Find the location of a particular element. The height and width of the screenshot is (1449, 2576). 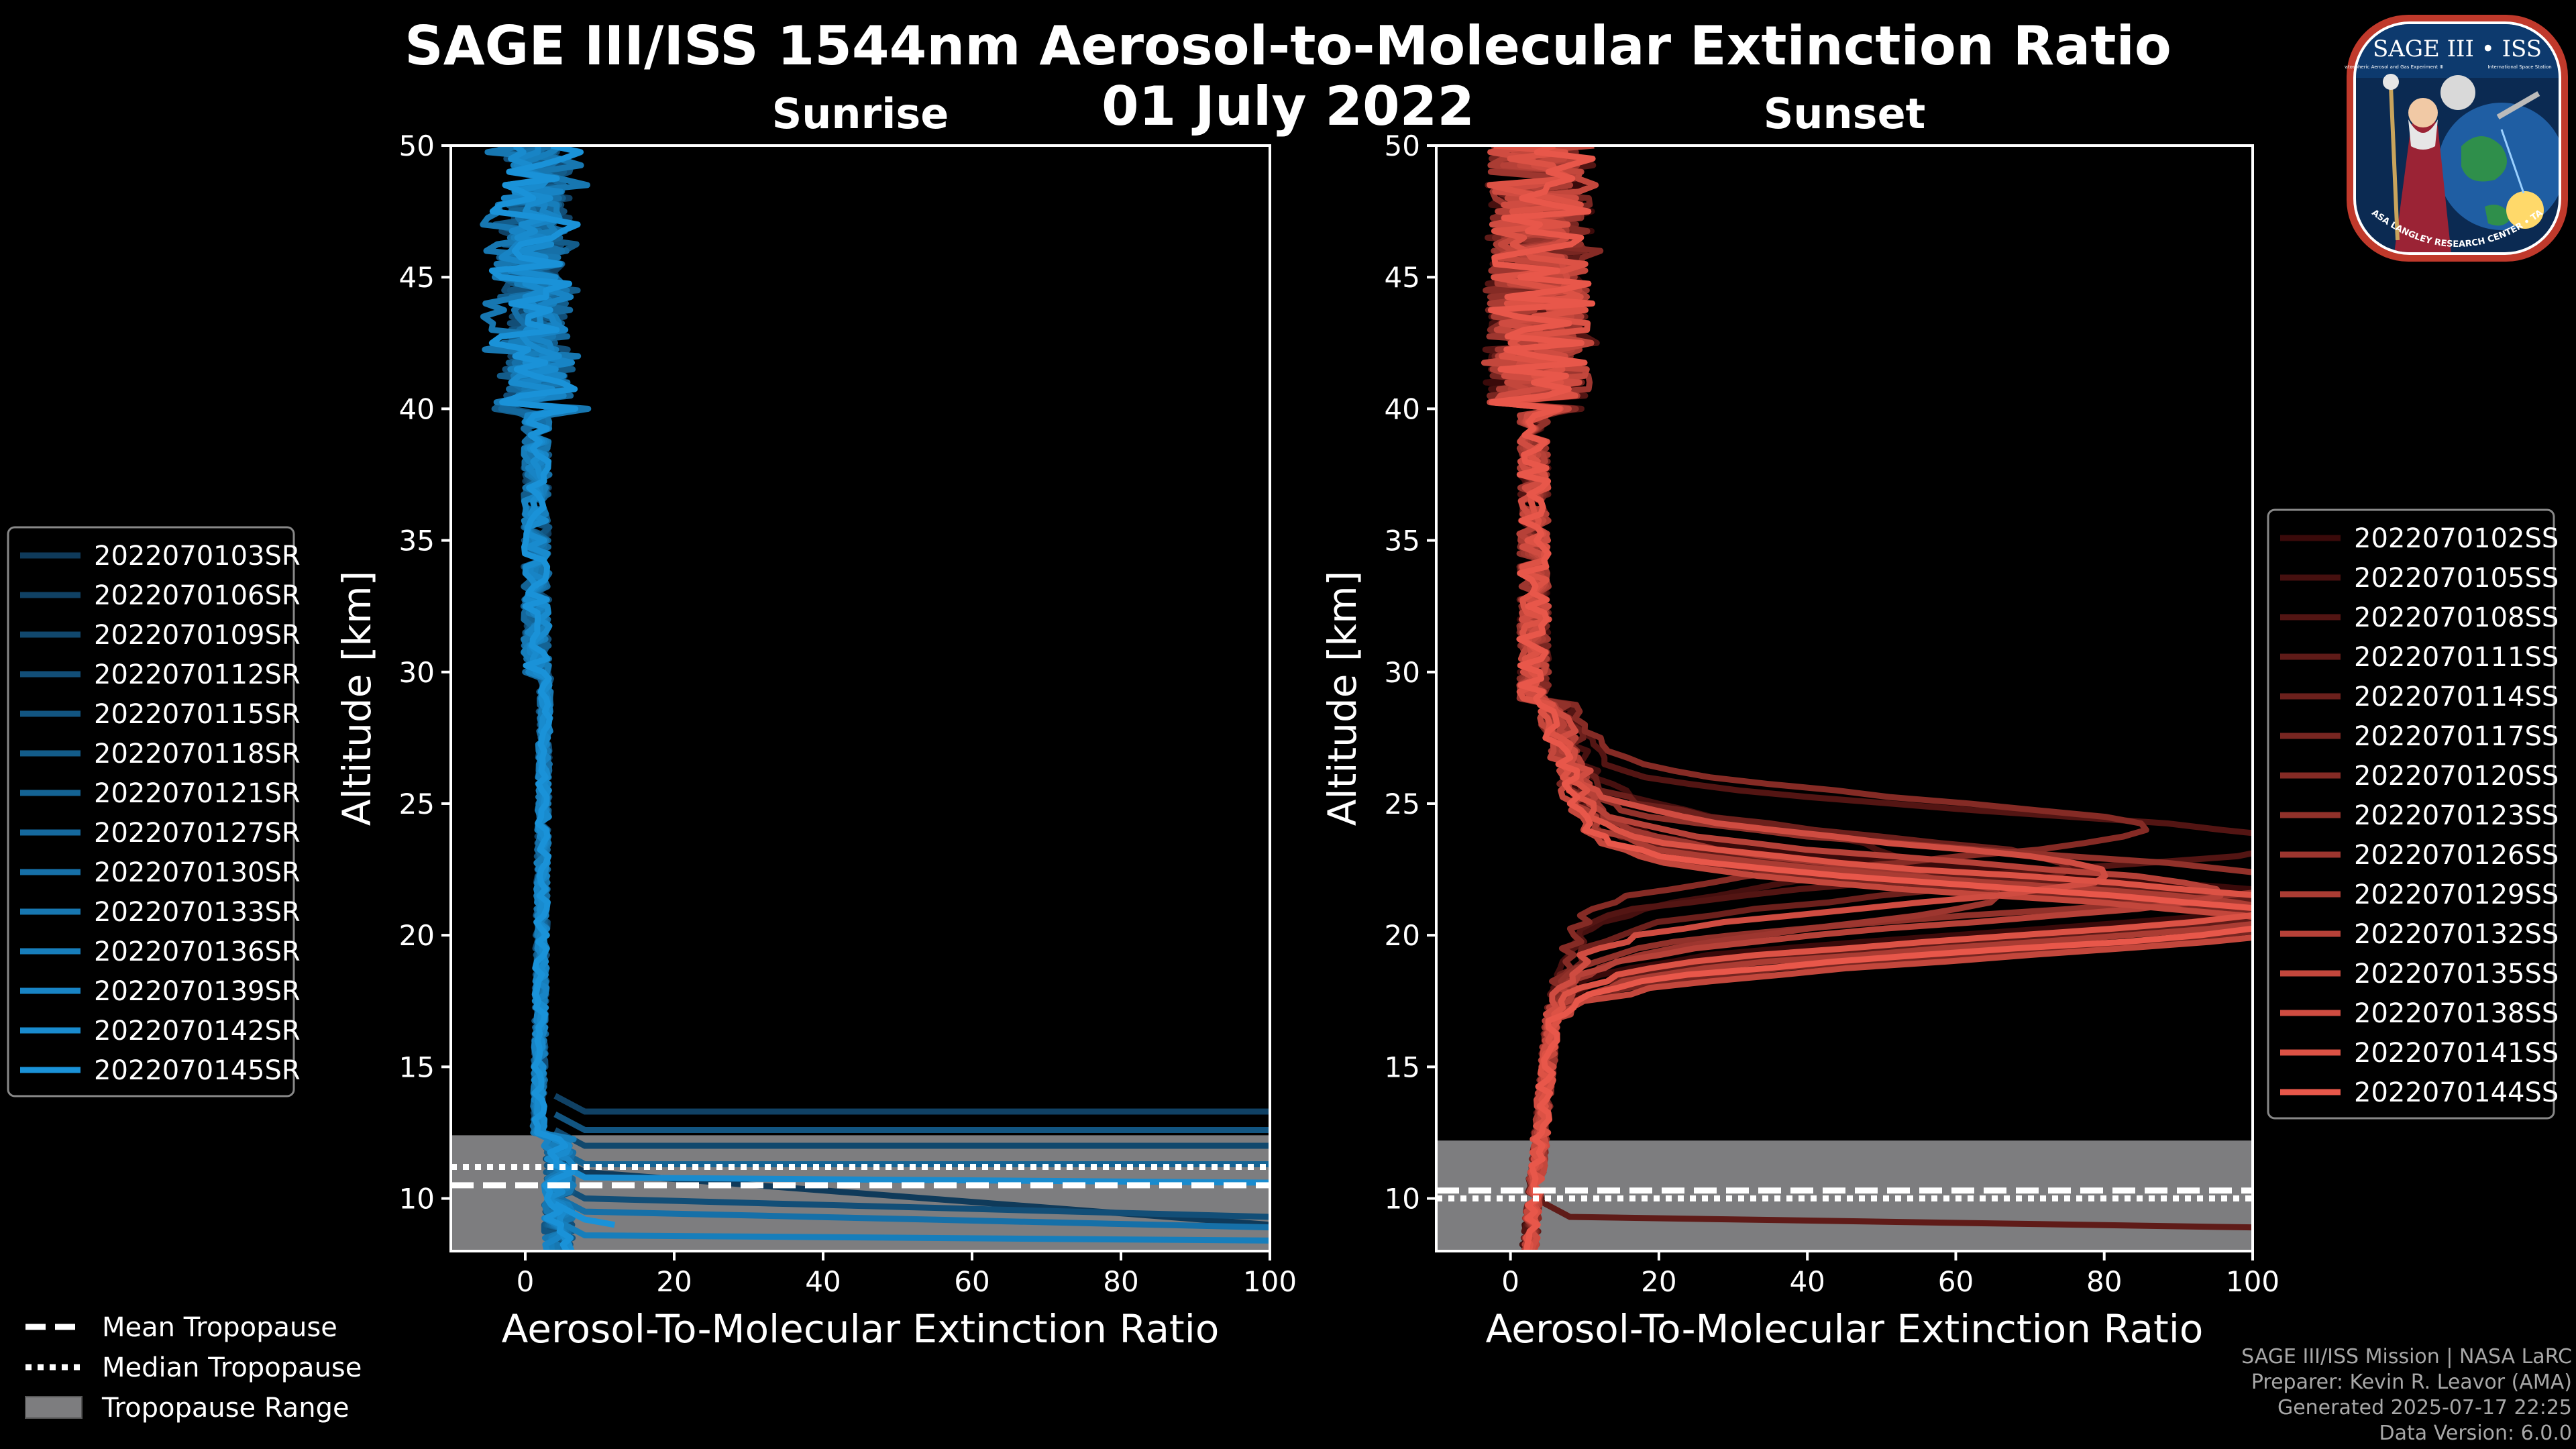

legend-label: Mean Tropopause is located at coordinates (219, 1327).